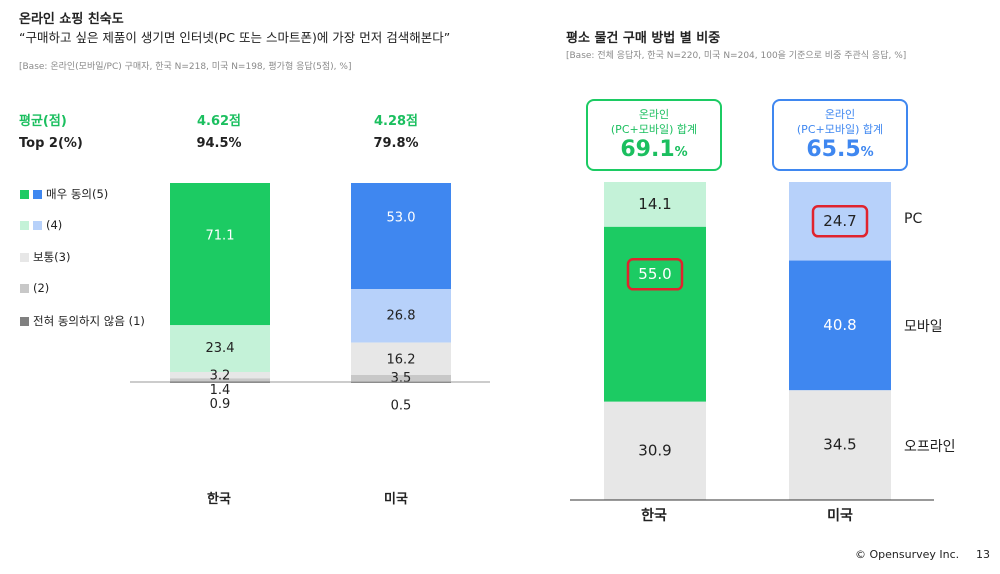 The width and height of the screenshot is (1000, 574). Describe the element at coordinates (396, 121) in the screenshot. I see `average-usa: 4.28점` at that location.